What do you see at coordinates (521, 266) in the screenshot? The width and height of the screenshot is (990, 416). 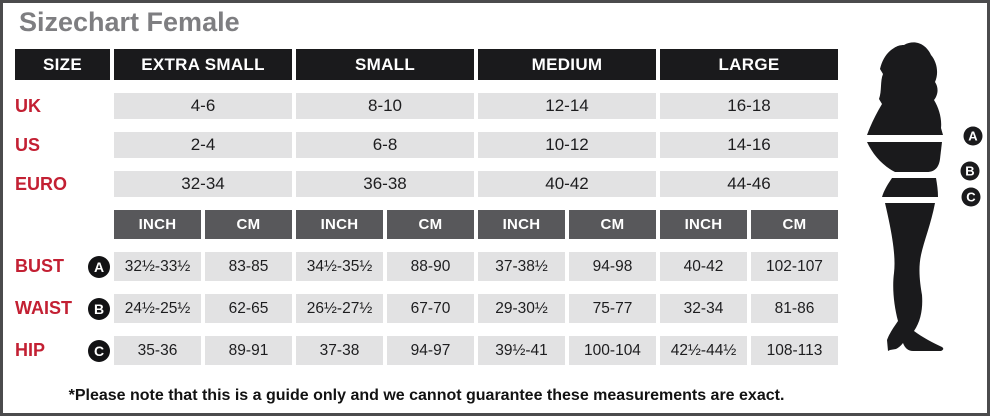 I see `measure-value-cell: 37-38½` at bounding box center [521, 266].